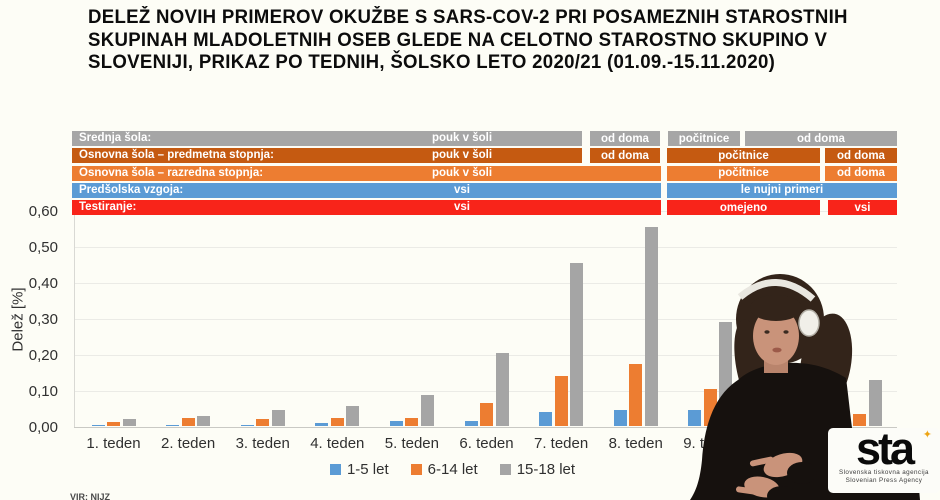 The width and height of the screenshot is (940, 500). What do you see at coordinates (43, 247) in the screenshot?
I see `y-tick-label: 0,50` at bounding box center [43, 247].